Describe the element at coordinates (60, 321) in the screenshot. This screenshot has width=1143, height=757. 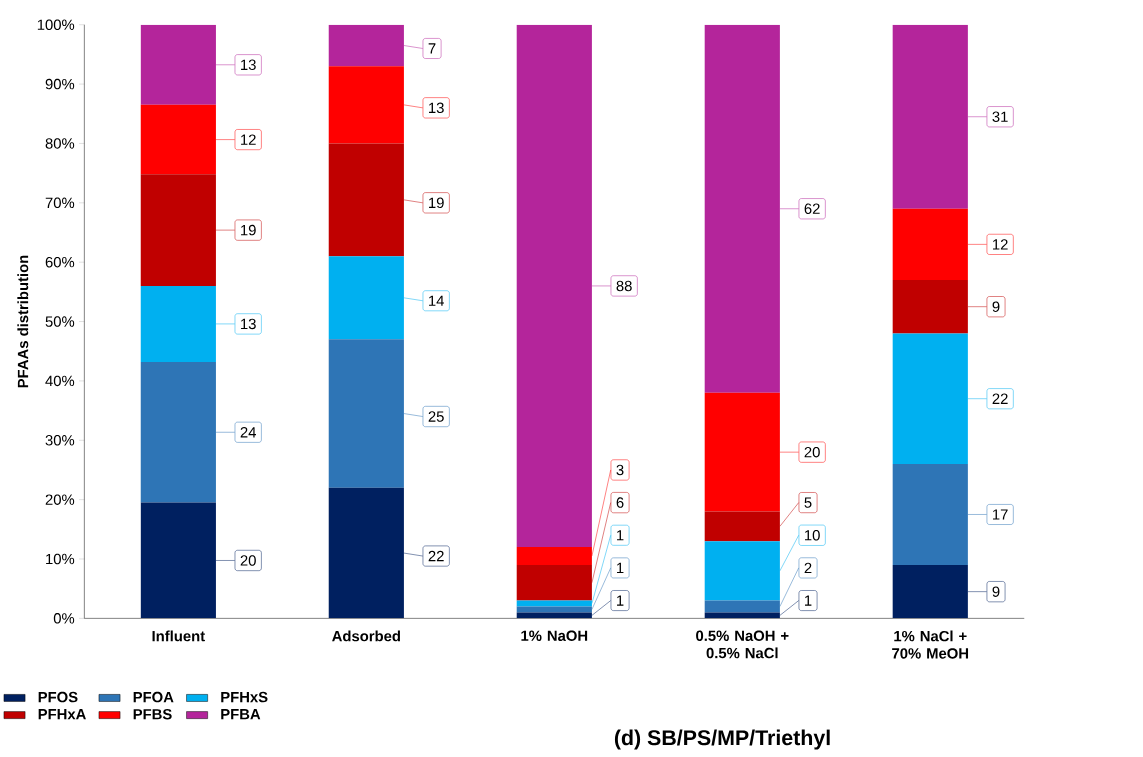
I see `y-tick-label: 50%` at that location.